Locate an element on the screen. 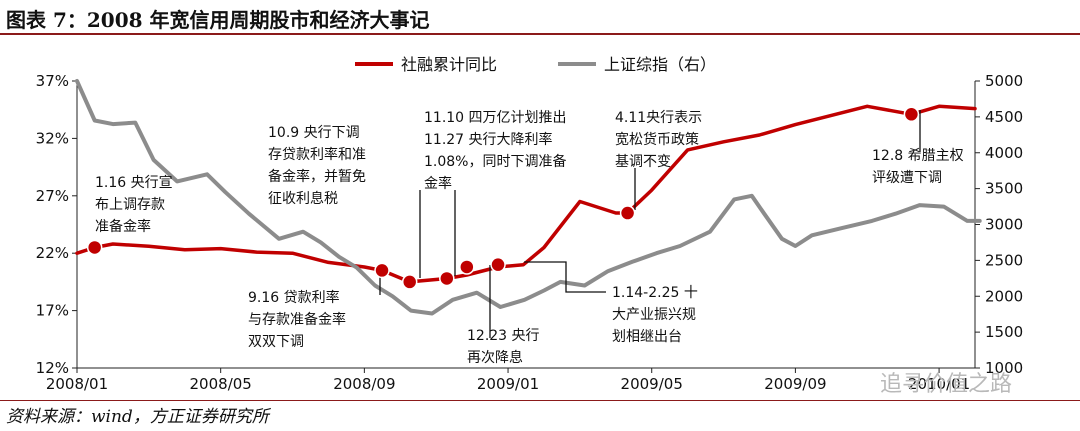 Image resolution: width=1080 pixels, height=431 pixels. right-tick-label: 2500 is located at coordinates (1004, 260).